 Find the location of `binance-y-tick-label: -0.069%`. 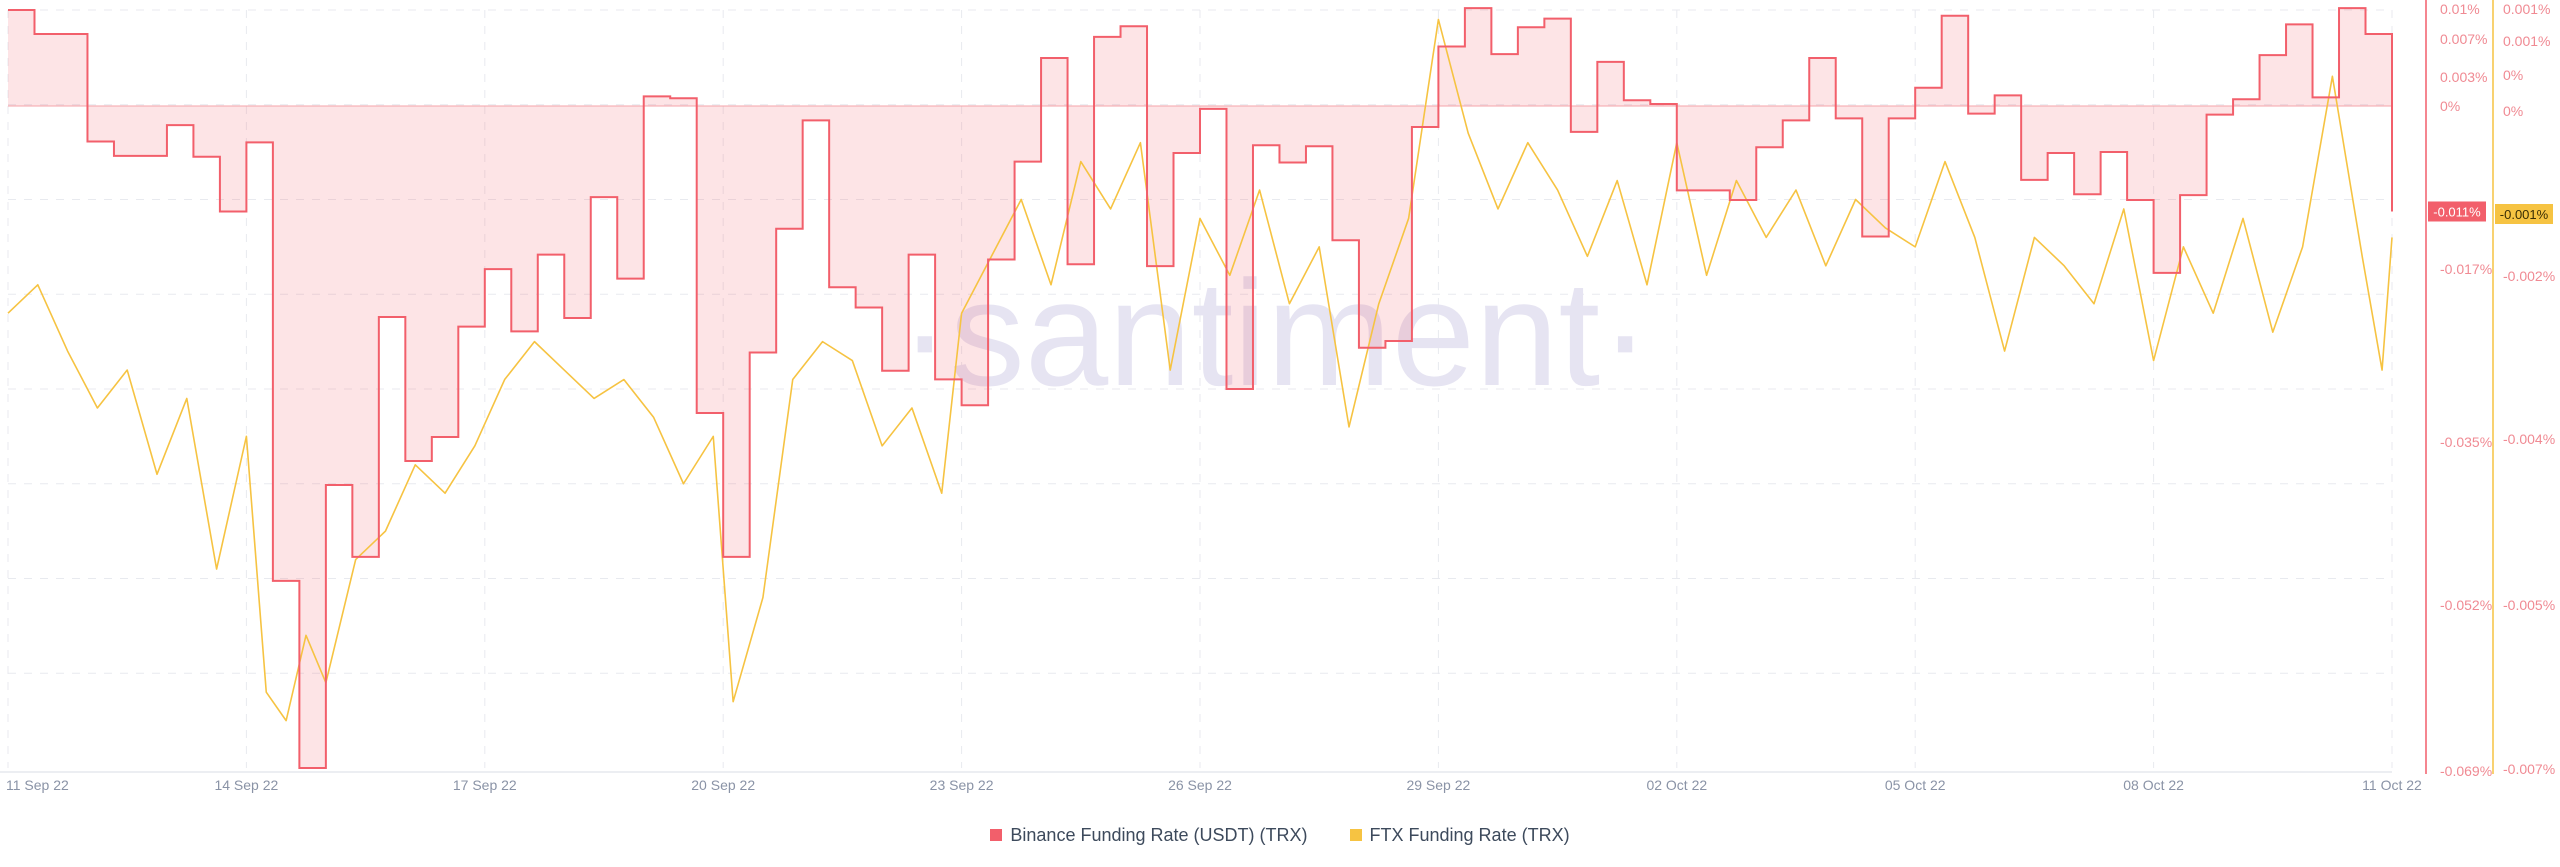

binance-y-tick-label: -0.069% is located at coordinates (2466, 771).